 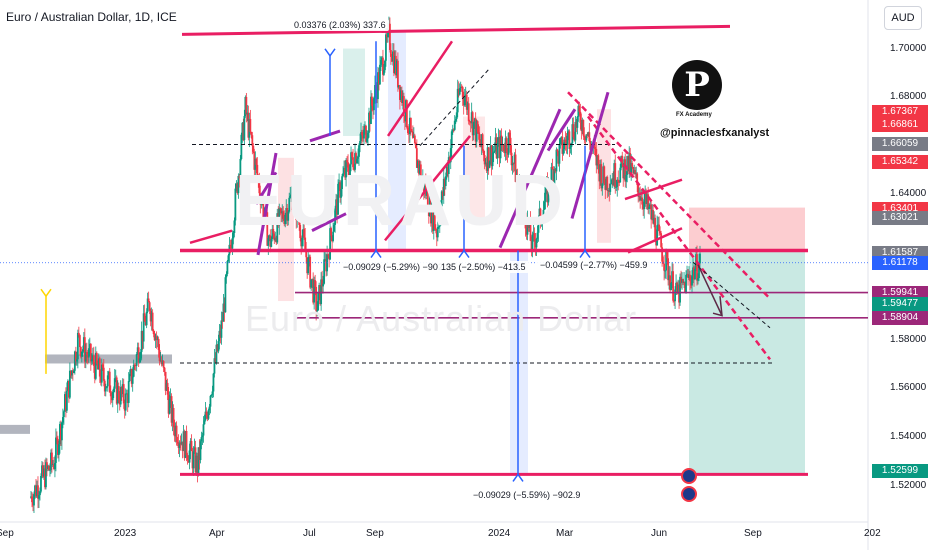 I want to click on measure-box, so click(x=354, y=92).